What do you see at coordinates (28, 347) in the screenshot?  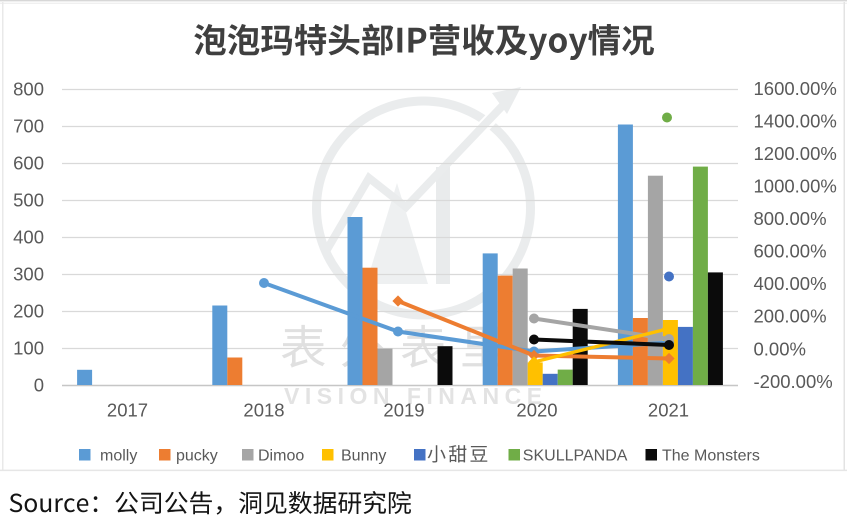 I see `svg-text: 100` at bounding box center [28, 347].